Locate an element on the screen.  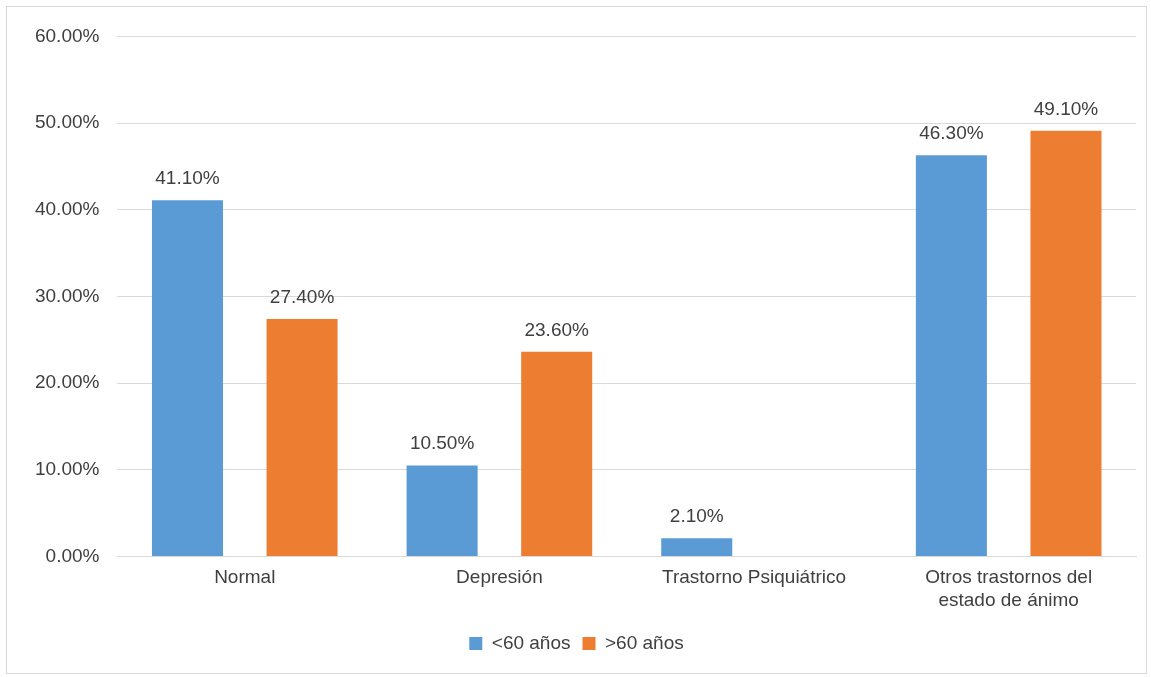
y-tick-label: 50.00% is located at coordinates (67, 122).